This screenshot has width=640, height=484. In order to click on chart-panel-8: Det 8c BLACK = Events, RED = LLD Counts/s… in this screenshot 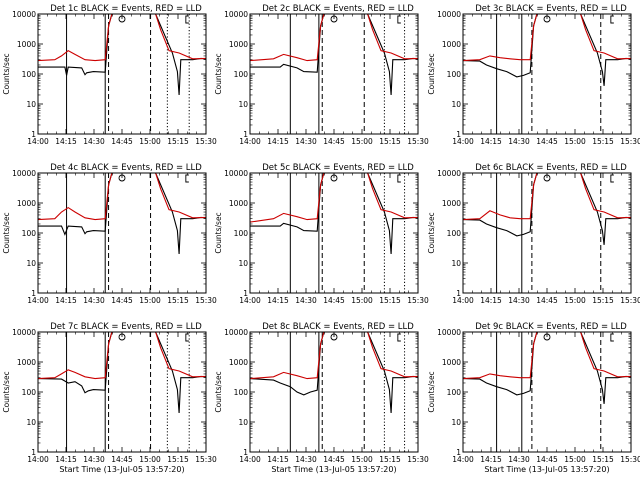, I will do `click(321, 398)`.